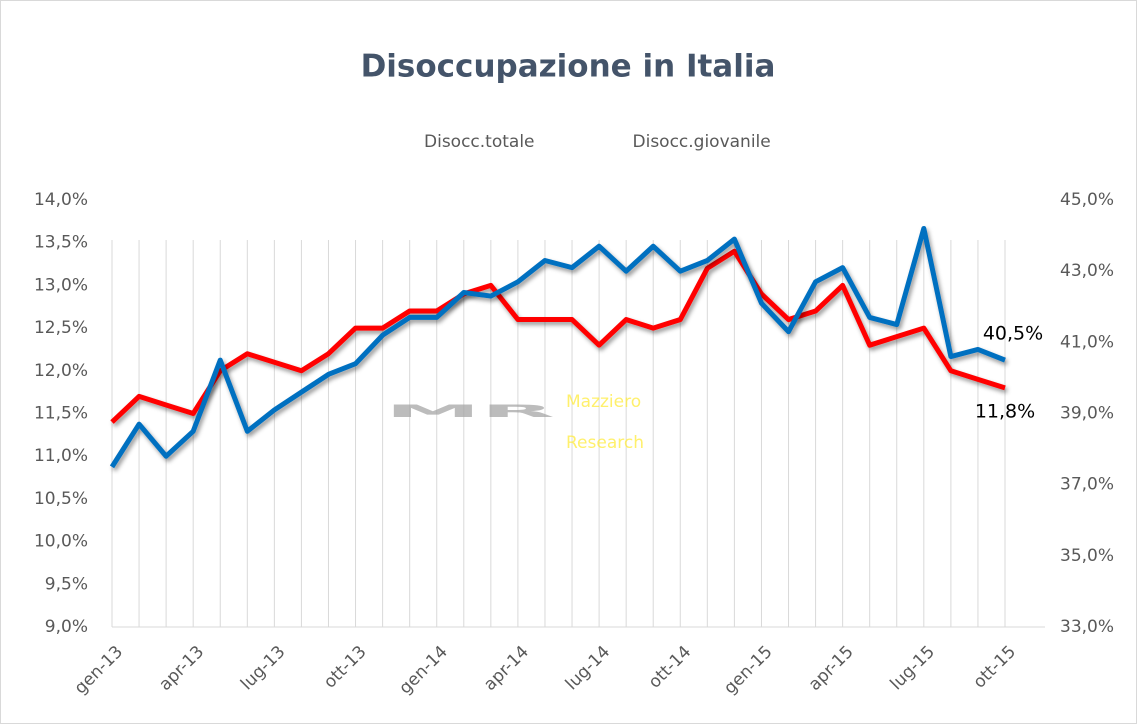  Describe the element at coordinates (470, 412) in the screenshot. I see `watermark-mark: MR` at that location.